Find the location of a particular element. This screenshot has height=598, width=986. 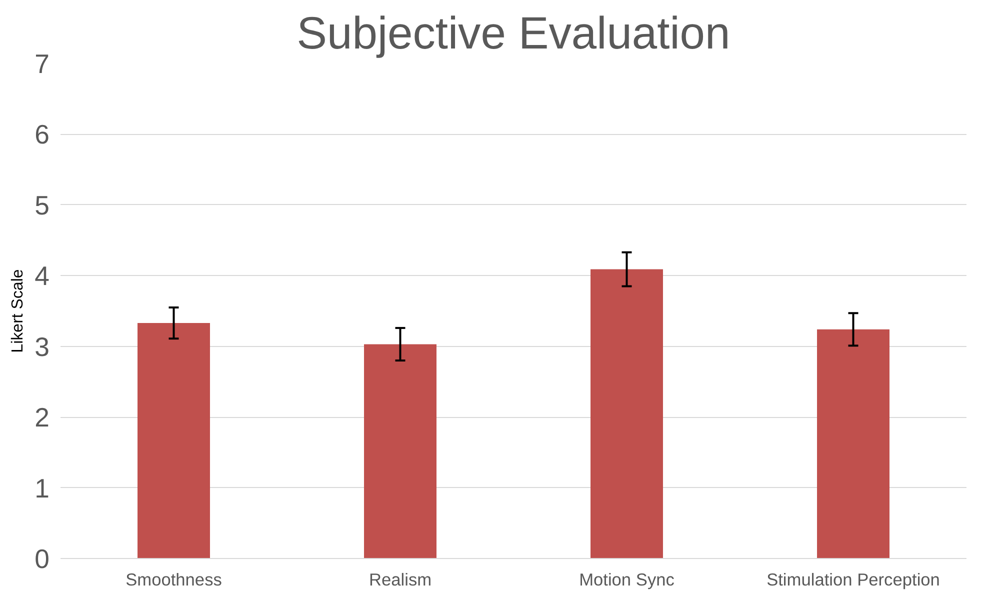

y-tick-label: 1 is located at coordinates (42, 488).